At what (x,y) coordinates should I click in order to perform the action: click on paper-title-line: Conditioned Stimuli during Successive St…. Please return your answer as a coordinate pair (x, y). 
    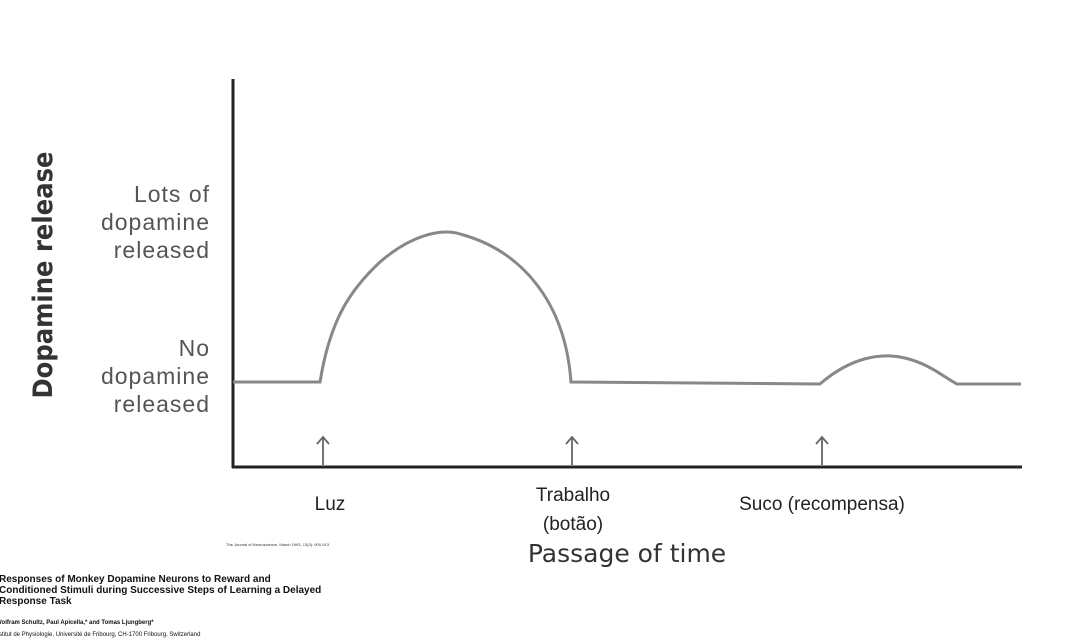
    Looking at the image, I should click on (160, 590).